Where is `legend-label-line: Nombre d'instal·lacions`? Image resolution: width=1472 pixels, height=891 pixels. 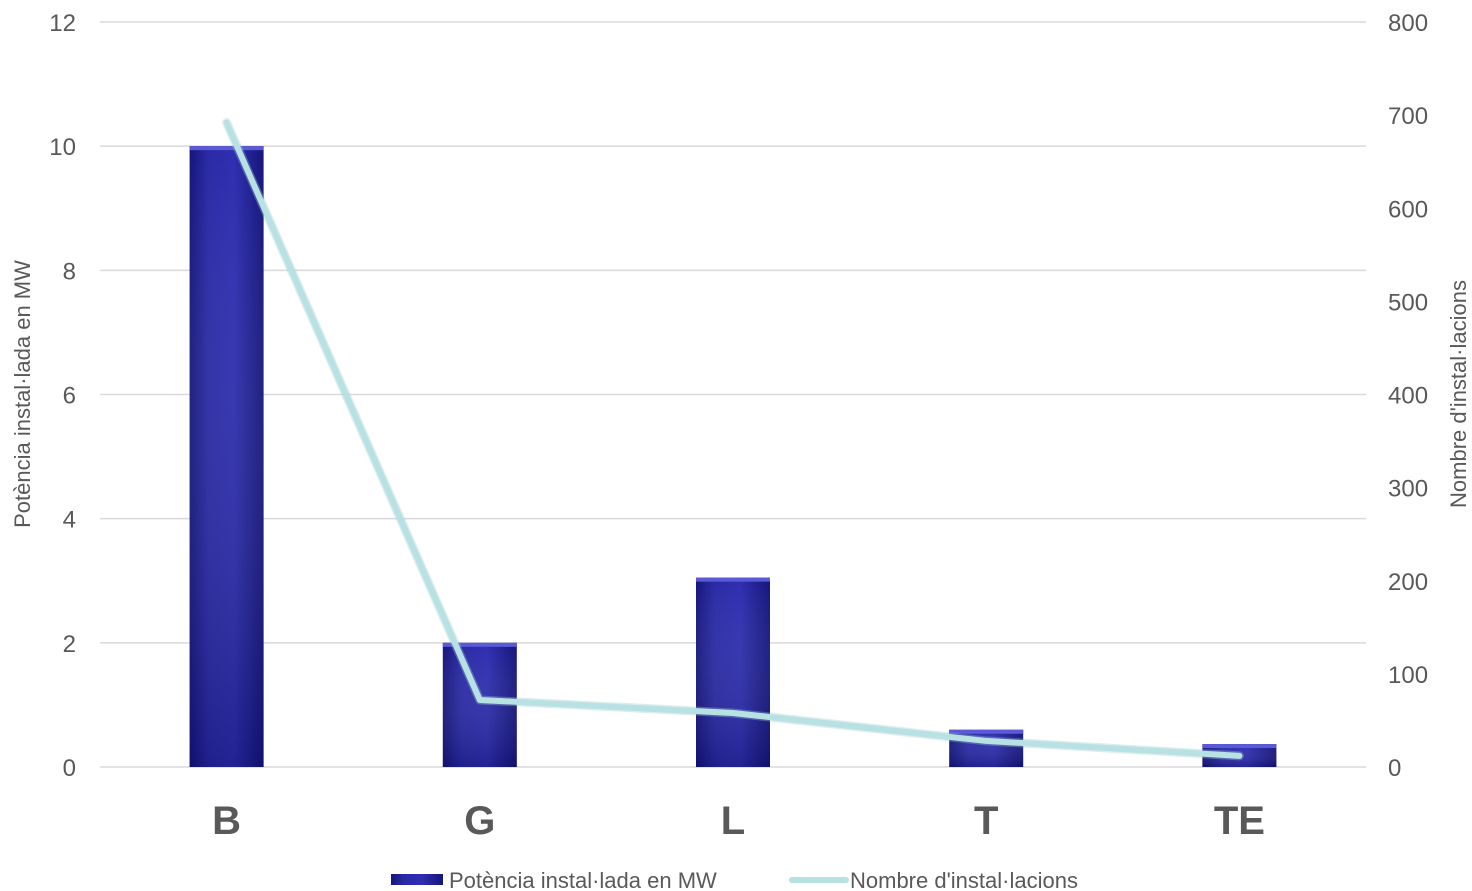
legend-label-line: Nombre d'instal·lacions is located at coordinates (964, 879).